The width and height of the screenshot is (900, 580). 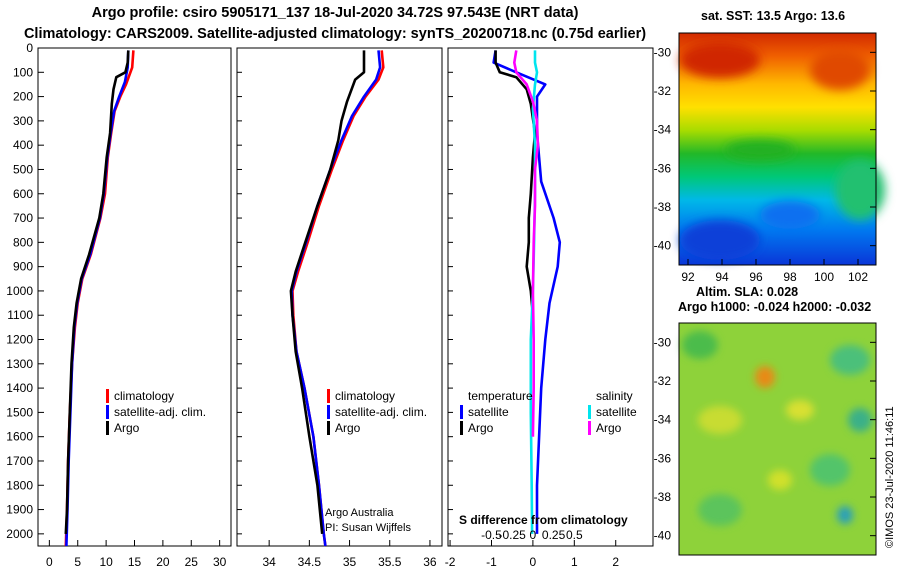 What do you see at coordinates (616, 412) in the screenshot?
I see `legend-label-sal-satellite: satellite` at bounding box center [616, 412].